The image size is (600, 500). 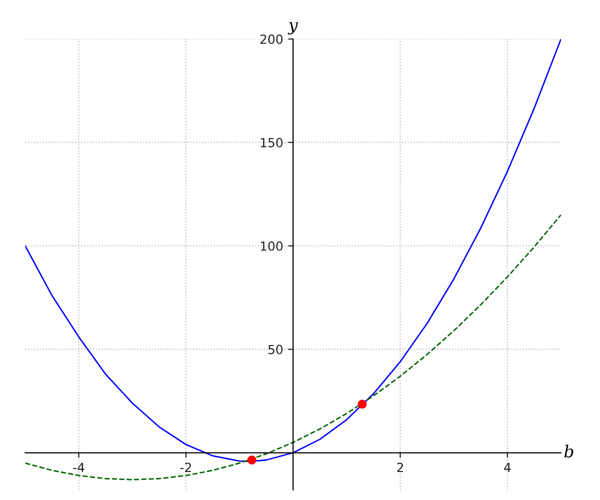 I want to click on x-tick-label: -4, so click(x=78, y=467).